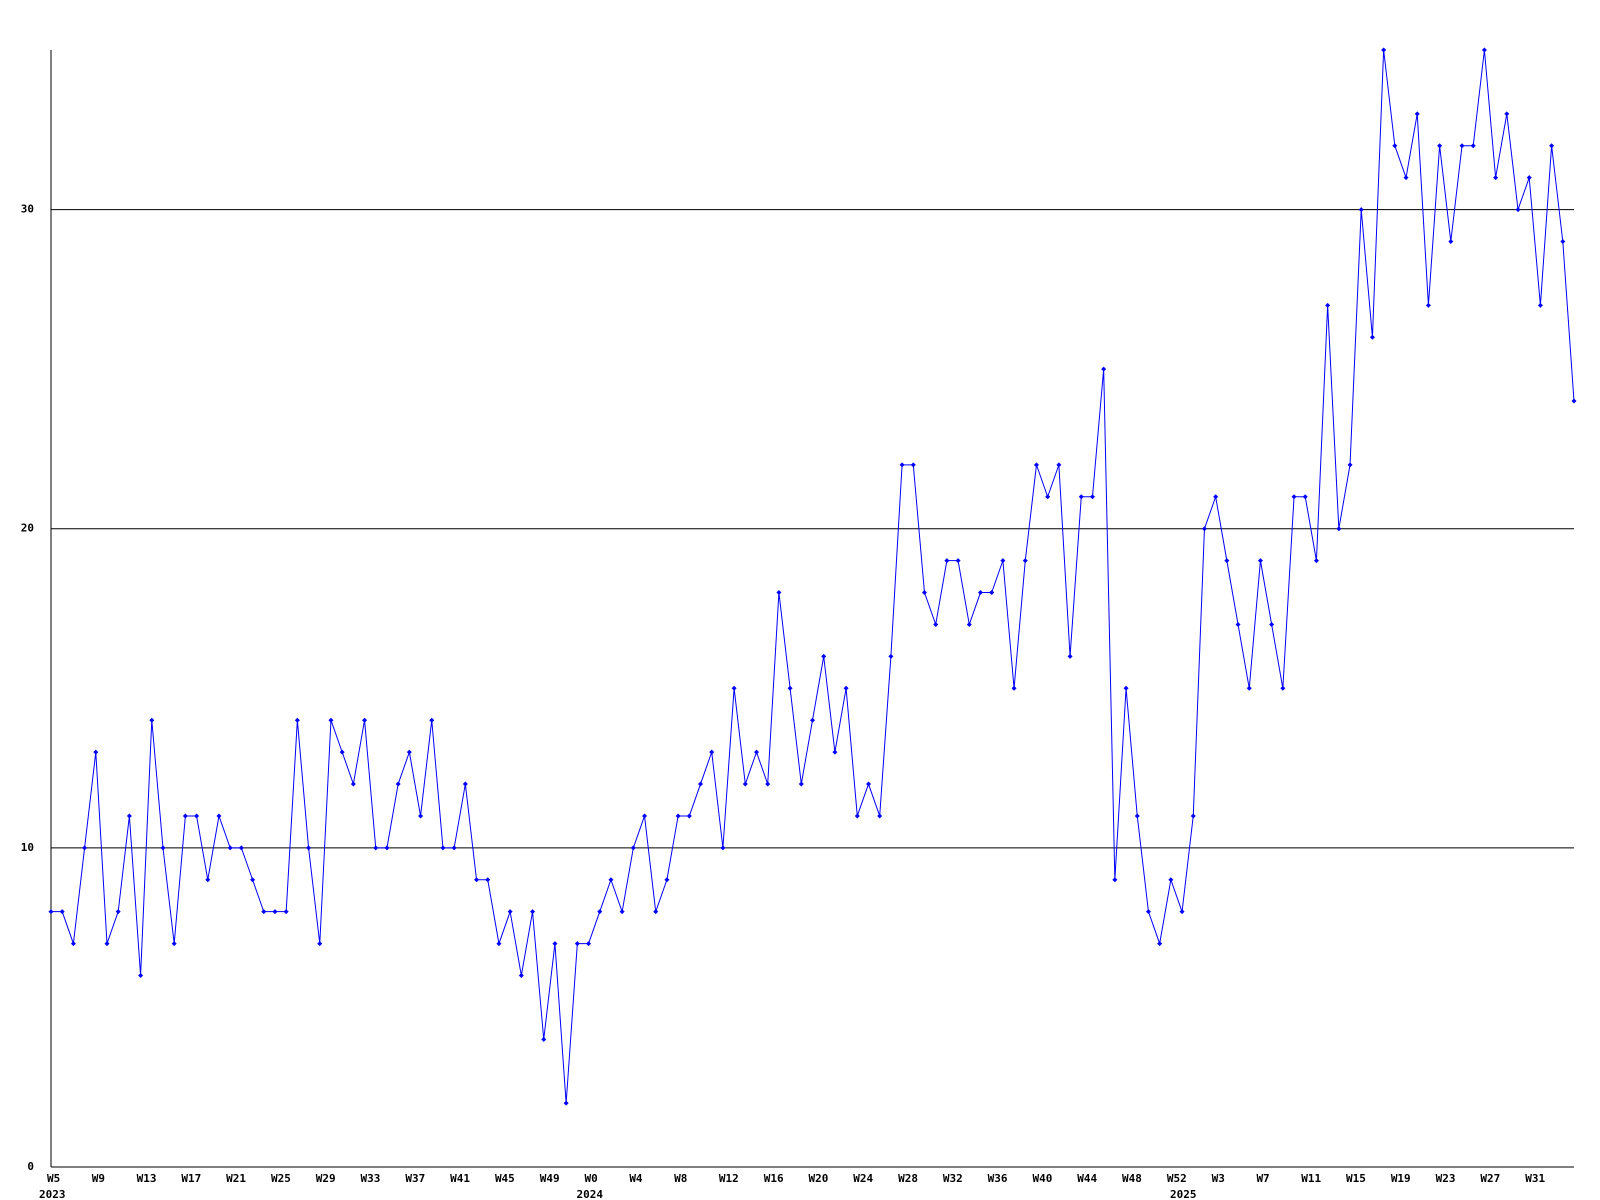 The width and height of the screenshot is (1600, 1200). What do you see at coordinates (550, 1178) in the screenshot?
I see `x-tick-label: W49` at bounding box center [550, 1178].